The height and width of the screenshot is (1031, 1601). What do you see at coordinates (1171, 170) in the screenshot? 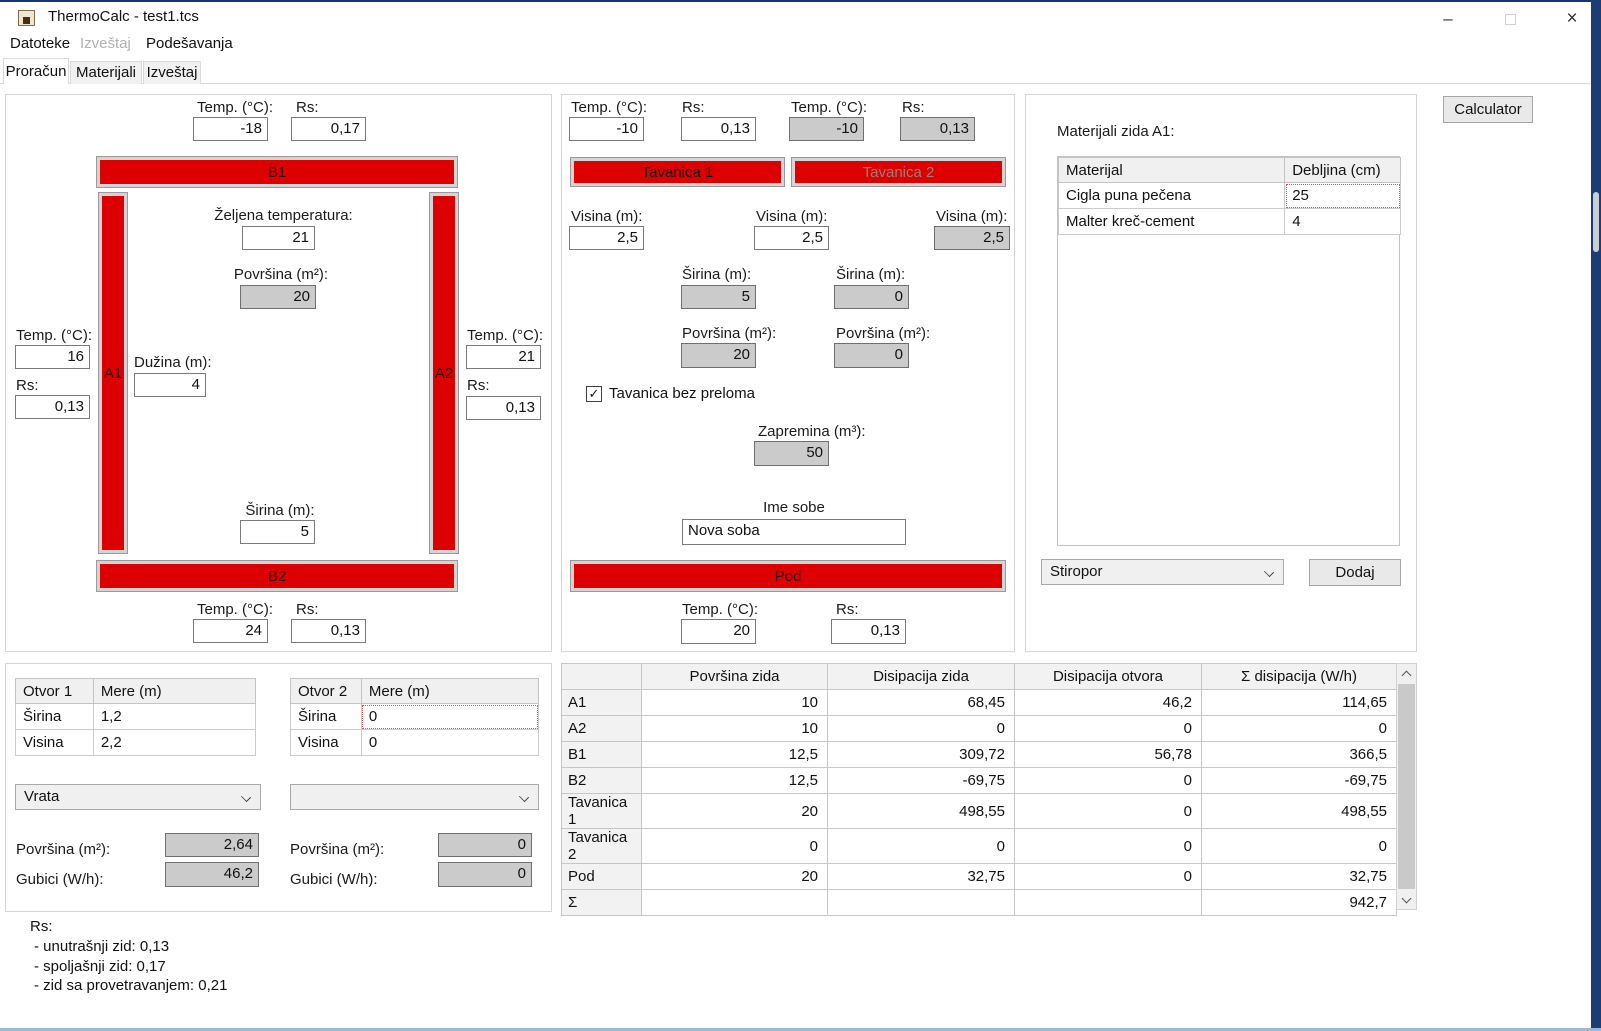
I see `materials-col-materijal: Materijal` at bounding box center [1171, 170].